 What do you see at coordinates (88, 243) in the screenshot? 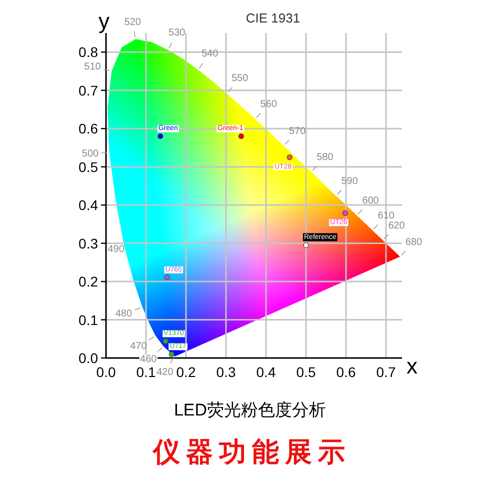
I see `y-tick-label: 0.3` at bounding box center [88, 243].